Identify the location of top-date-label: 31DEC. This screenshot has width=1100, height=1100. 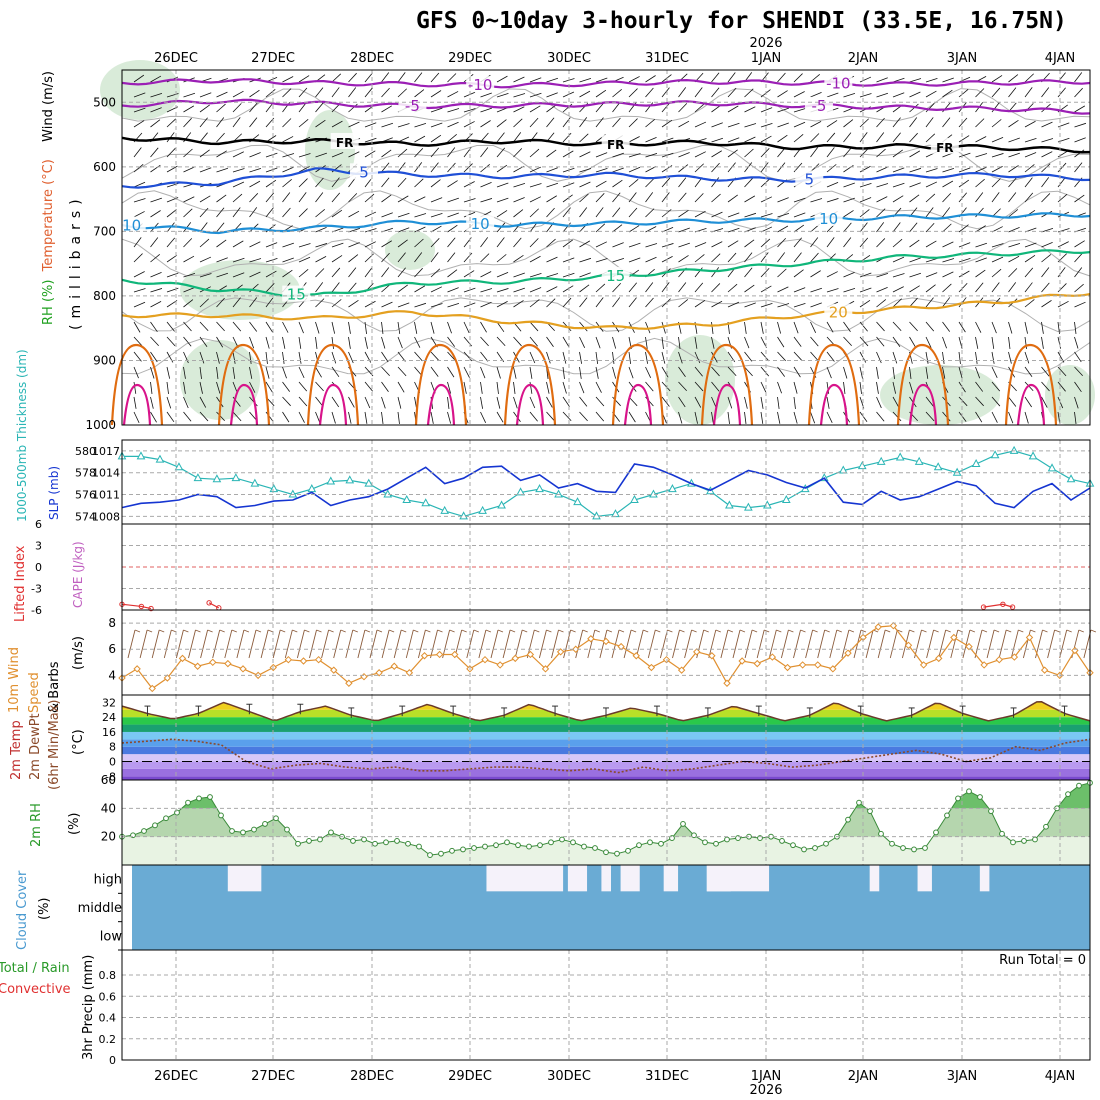
(667, 58).